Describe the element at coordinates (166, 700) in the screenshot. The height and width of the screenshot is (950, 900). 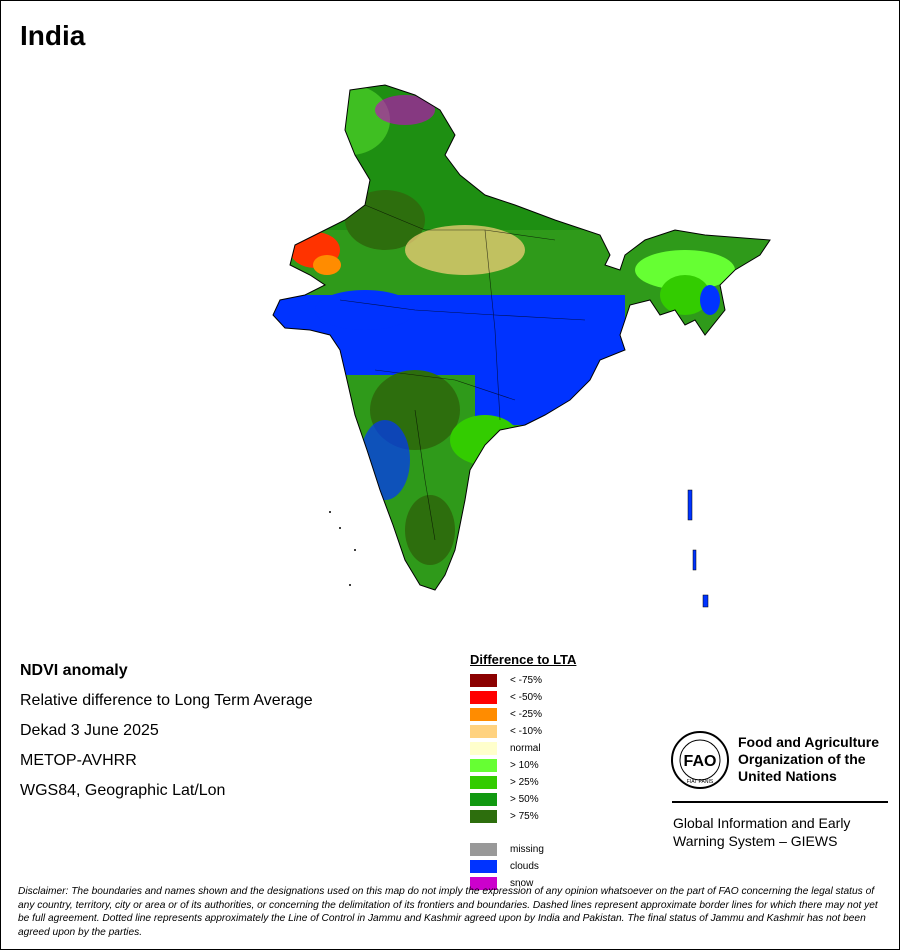
I see `indicator-subtitle: Relative difference to Long Term Average` at that location.